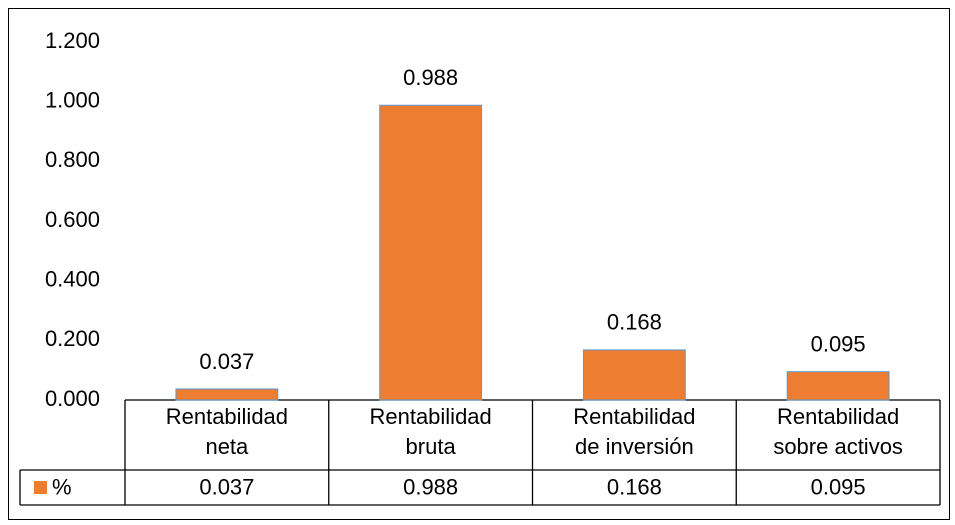  Describe the element at coordinates (838, 343) in the screenshot. I see `data-label: 0.095` at that location.